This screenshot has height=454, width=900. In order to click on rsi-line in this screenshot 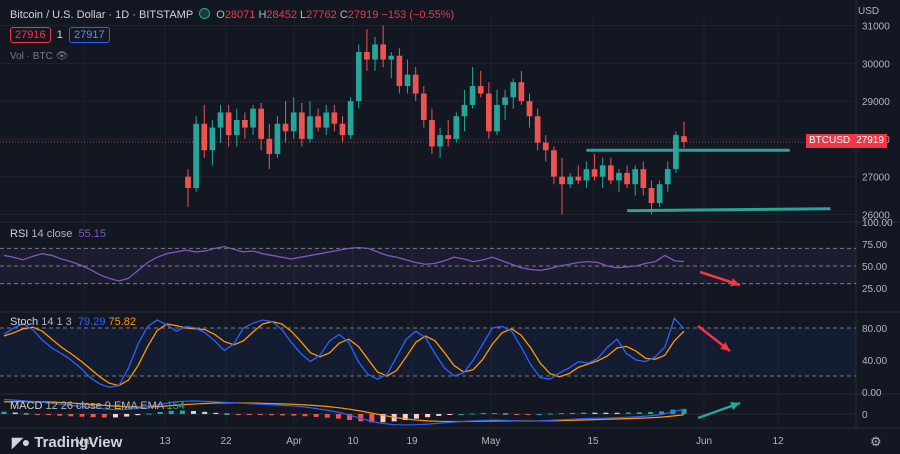, I will do `click(344, 263)`.